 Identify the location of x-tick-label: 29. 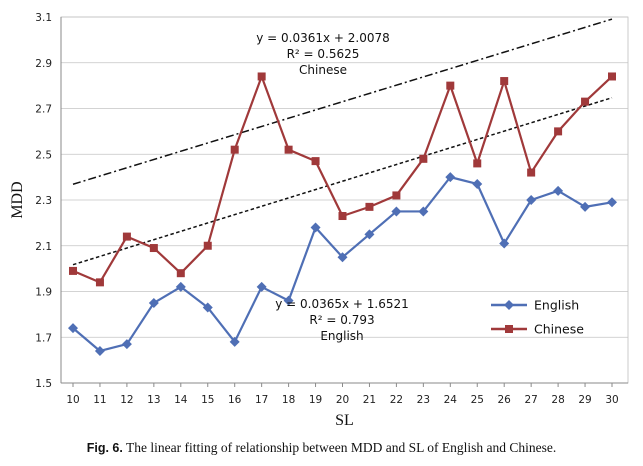
(584, 400).